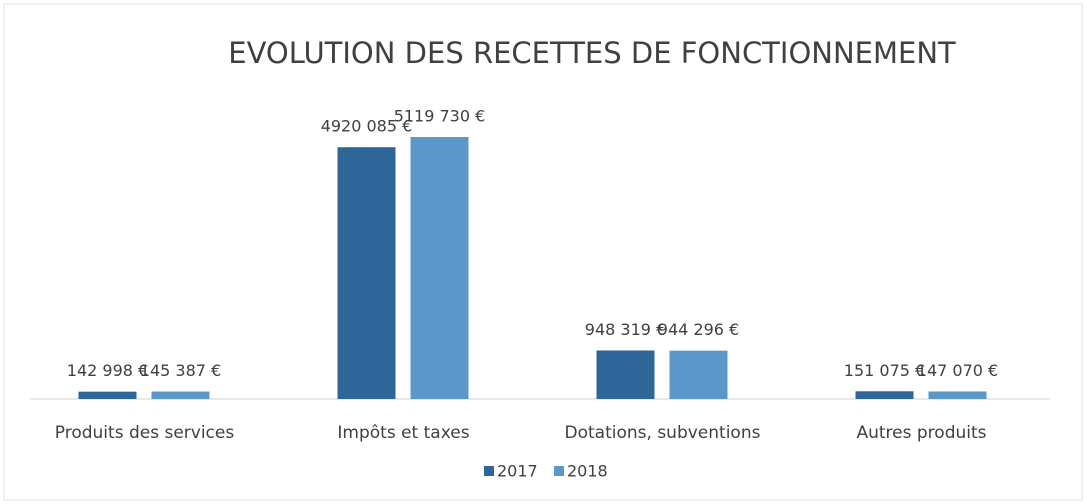 The height and width of the screenshot is (504, 1087). I want to click on x-tick-label: Impôts et taxes, so click(403, 433).